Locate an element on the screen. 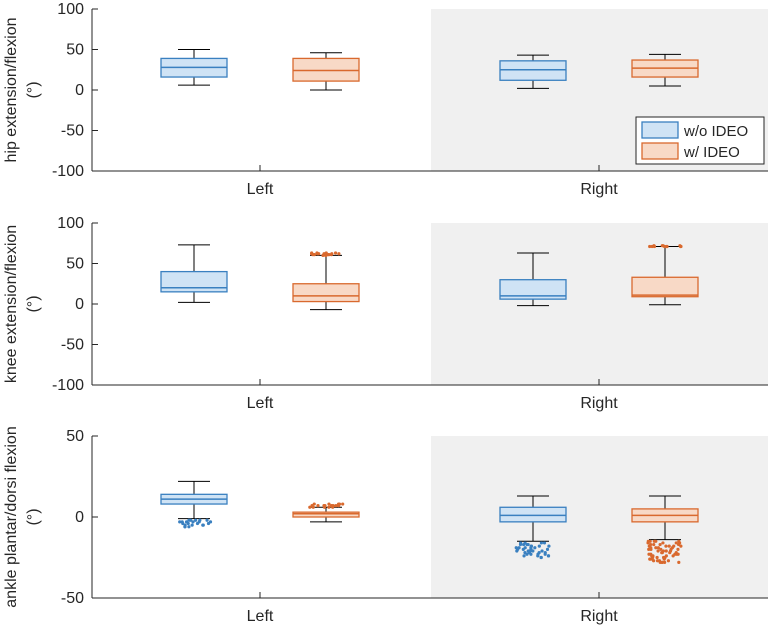 This screenshot has width=770, height=628. series-with-ideo is located at coordinates (495, 277).